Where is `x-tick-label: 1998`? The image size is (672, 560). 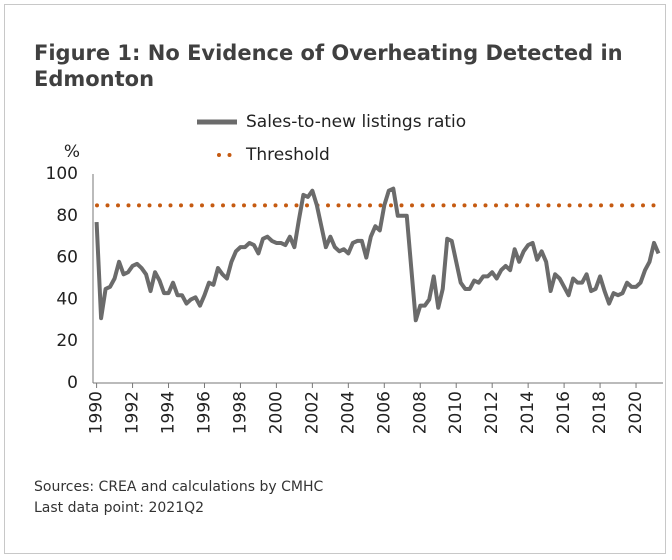
x-tick-label: 1998 is located at coordinates (240, 412).